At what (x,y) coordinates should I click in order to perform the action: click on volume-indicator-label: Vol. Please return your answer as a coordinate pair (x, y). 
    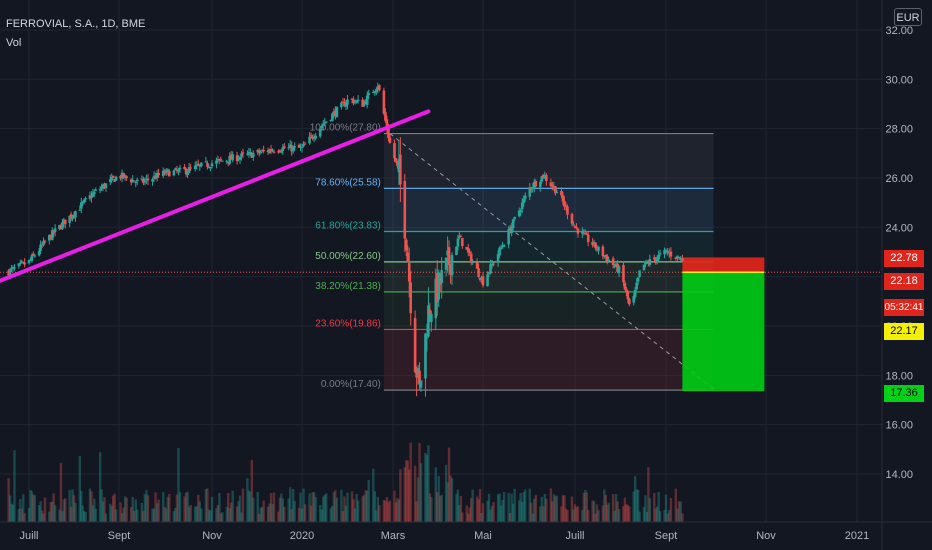
    Looking at the image, I should click on (14, 43).